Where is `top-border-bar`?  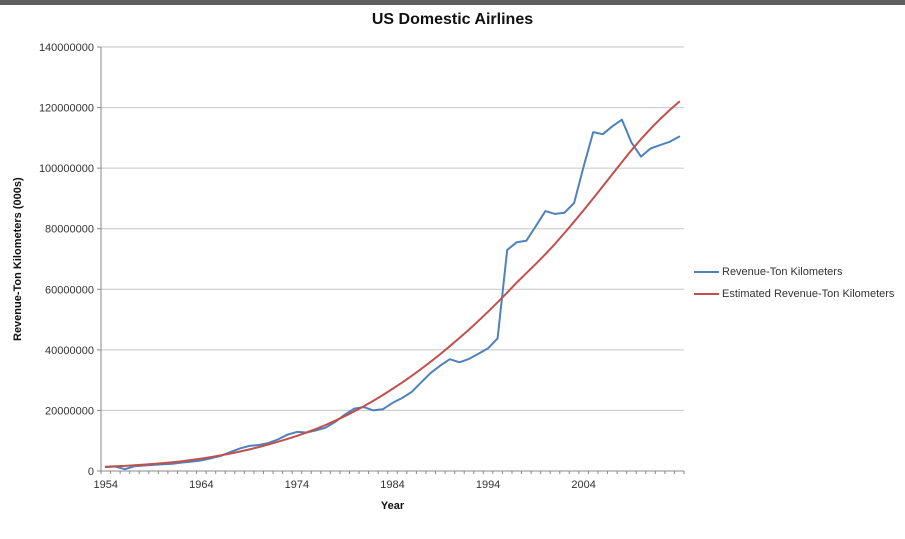 top-border-bar is located at coordinates (452, 2).